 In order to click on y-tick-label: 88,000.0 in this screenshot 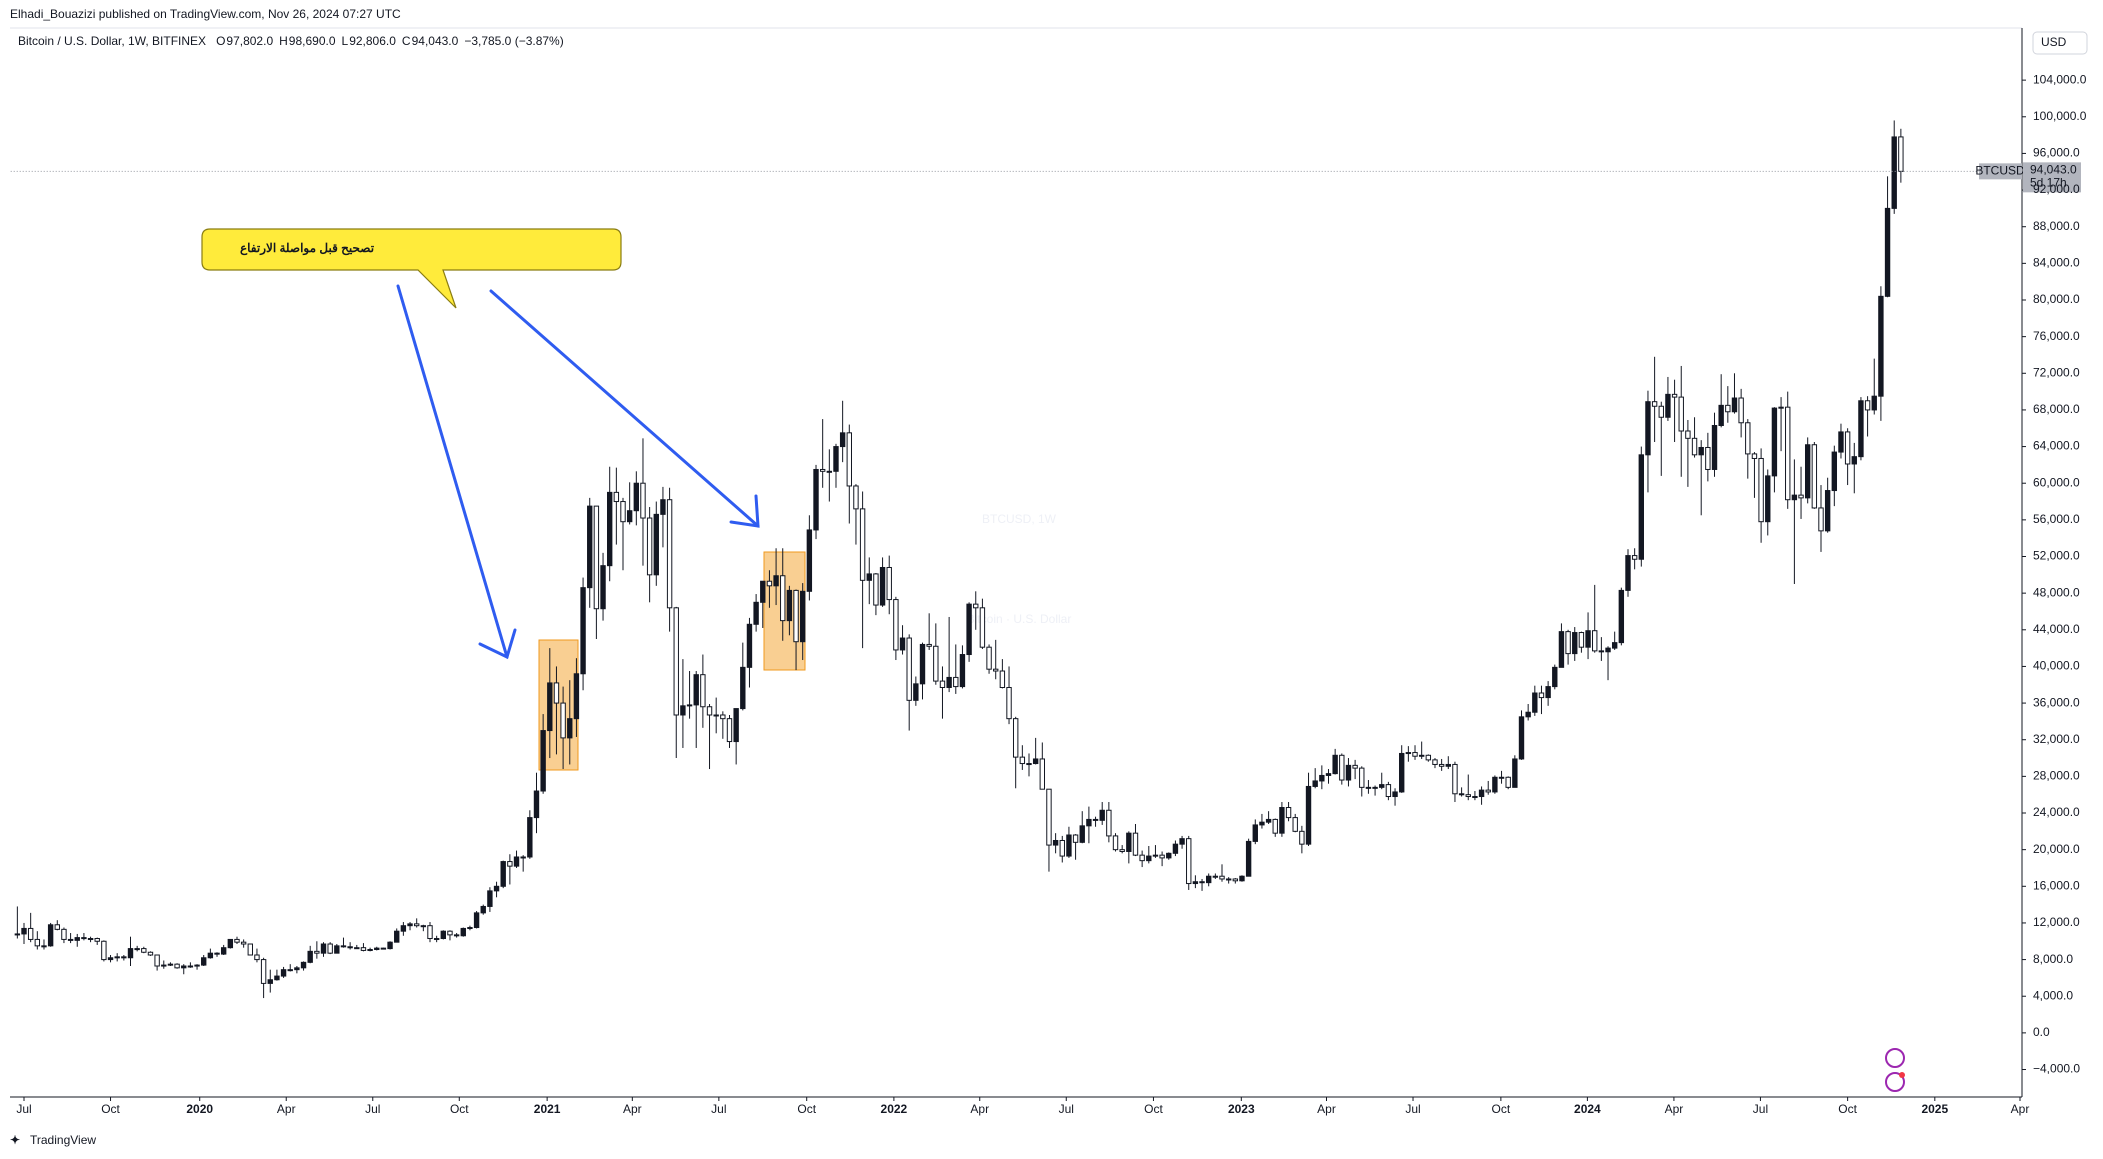, I will do `click(2056, 226)`.